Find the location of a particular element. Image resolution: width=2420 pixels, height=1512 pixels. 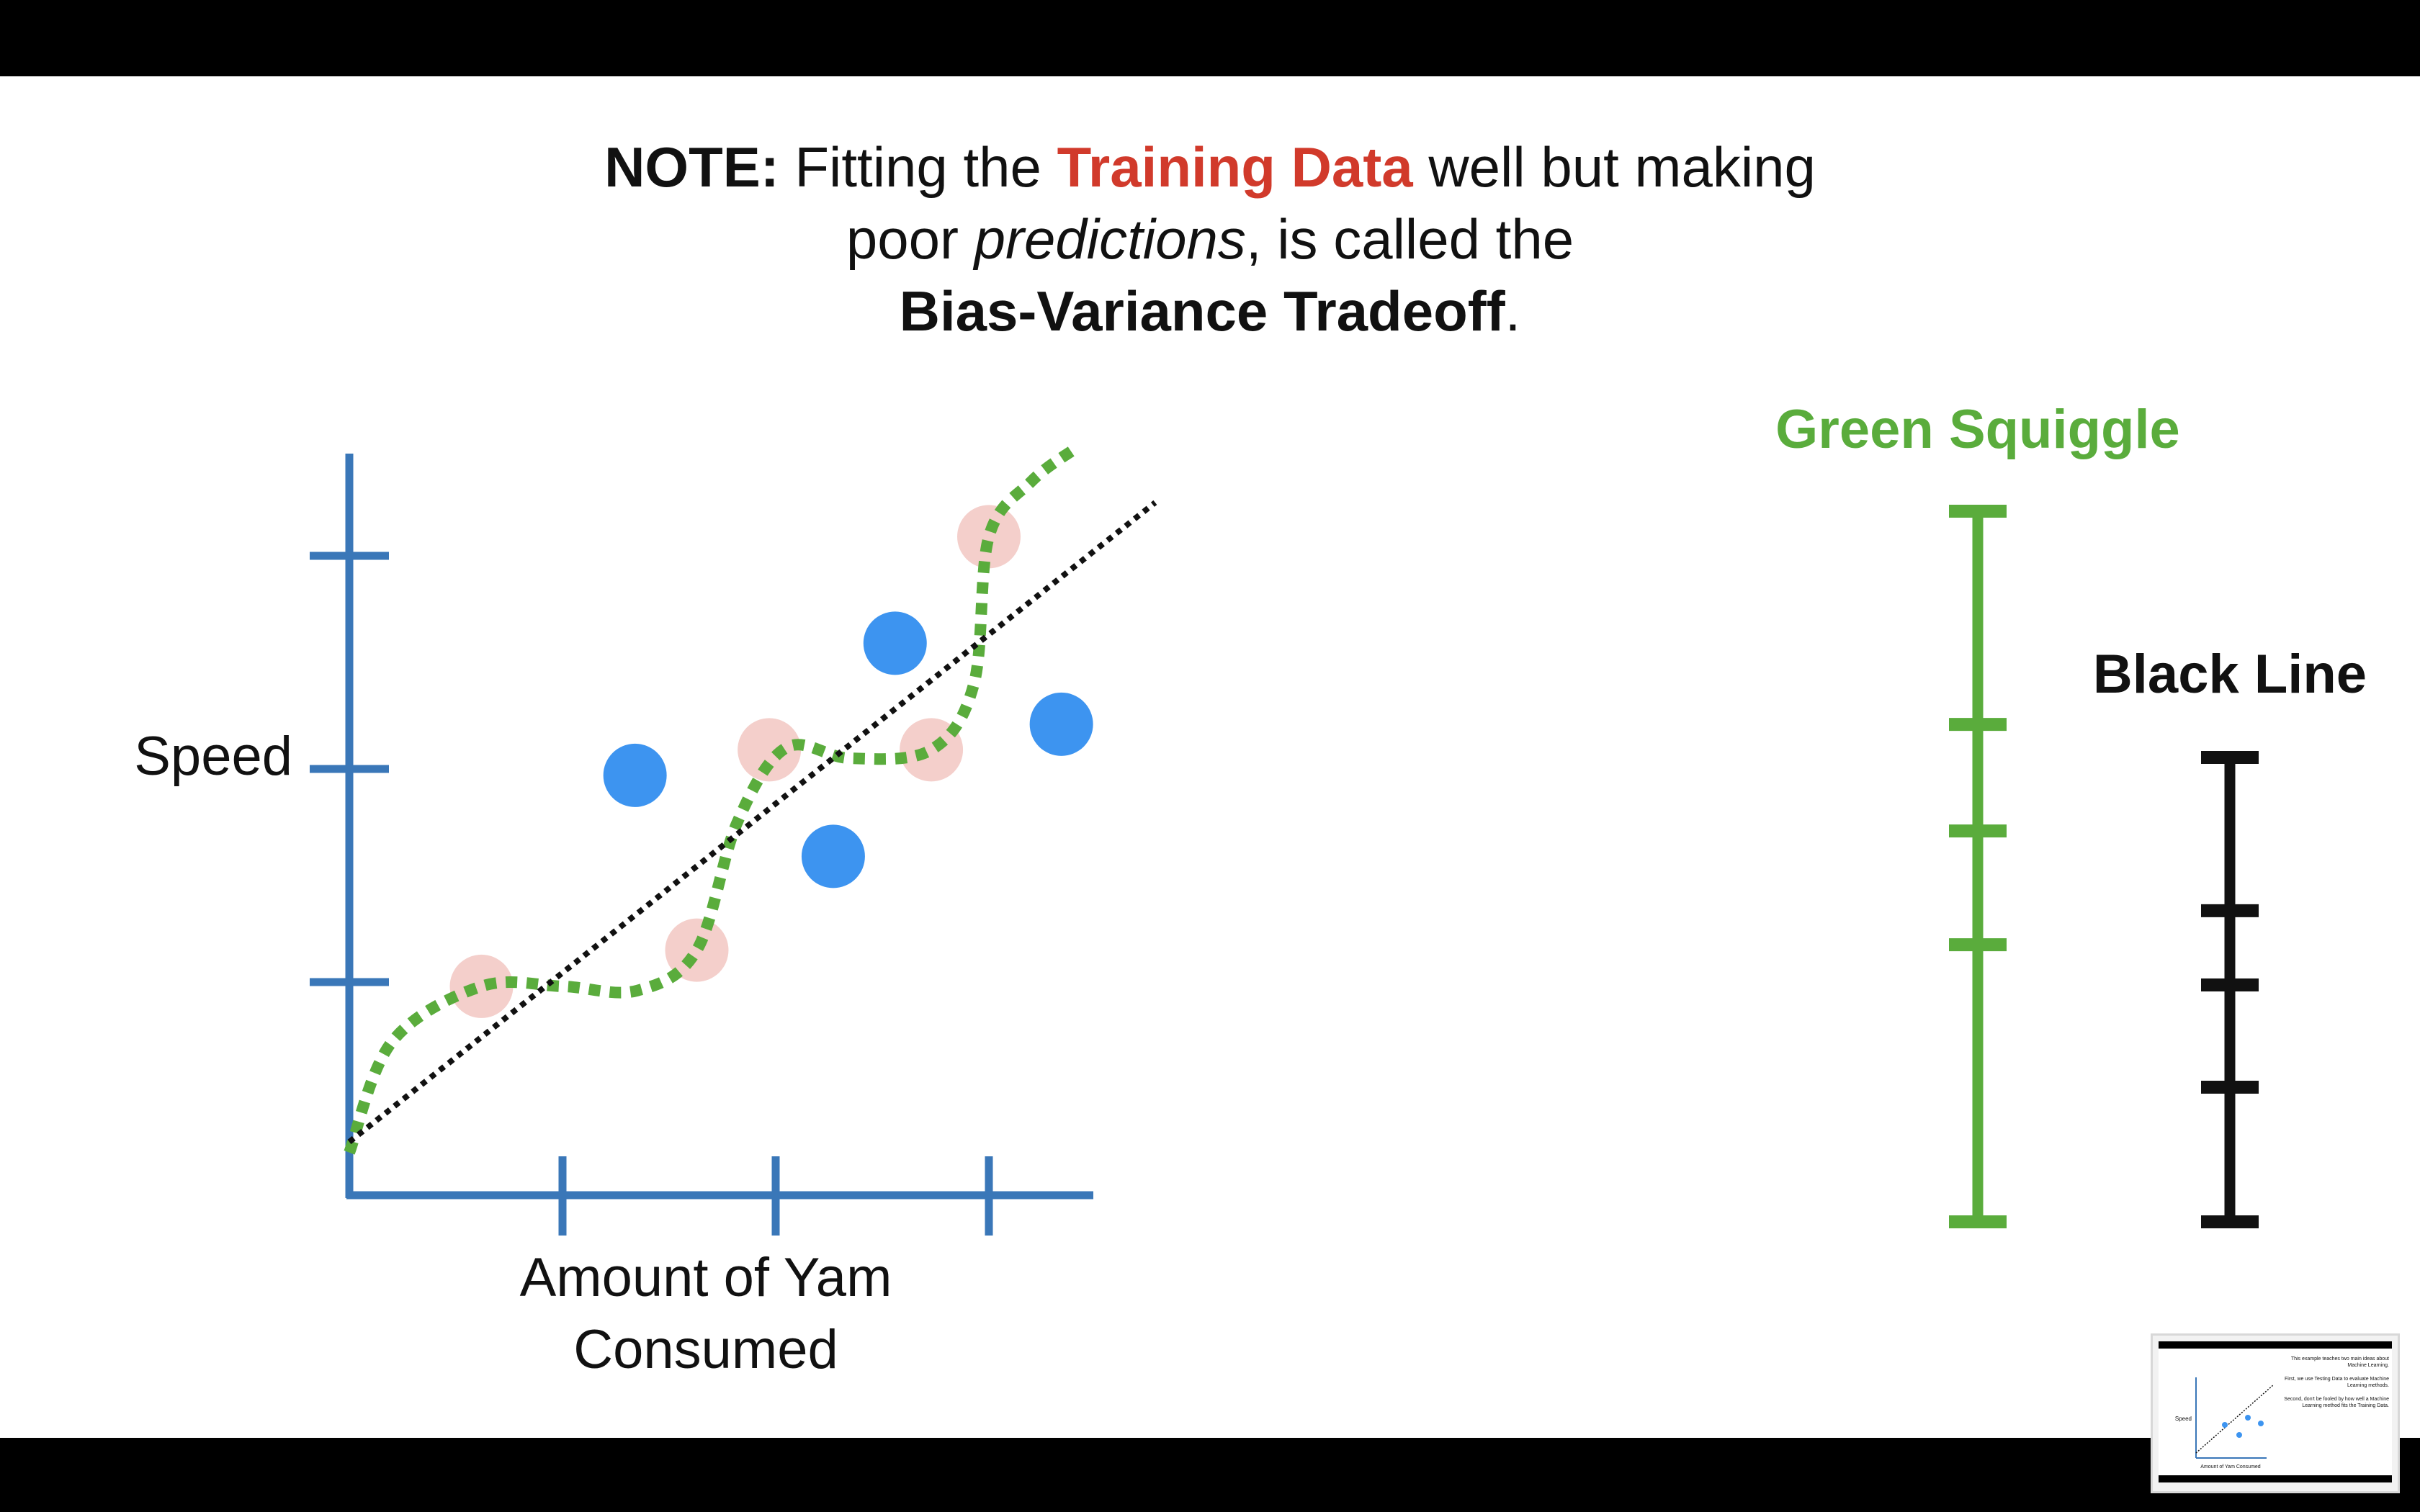

note-label: NOTE: is located at coordinates (691, 167).